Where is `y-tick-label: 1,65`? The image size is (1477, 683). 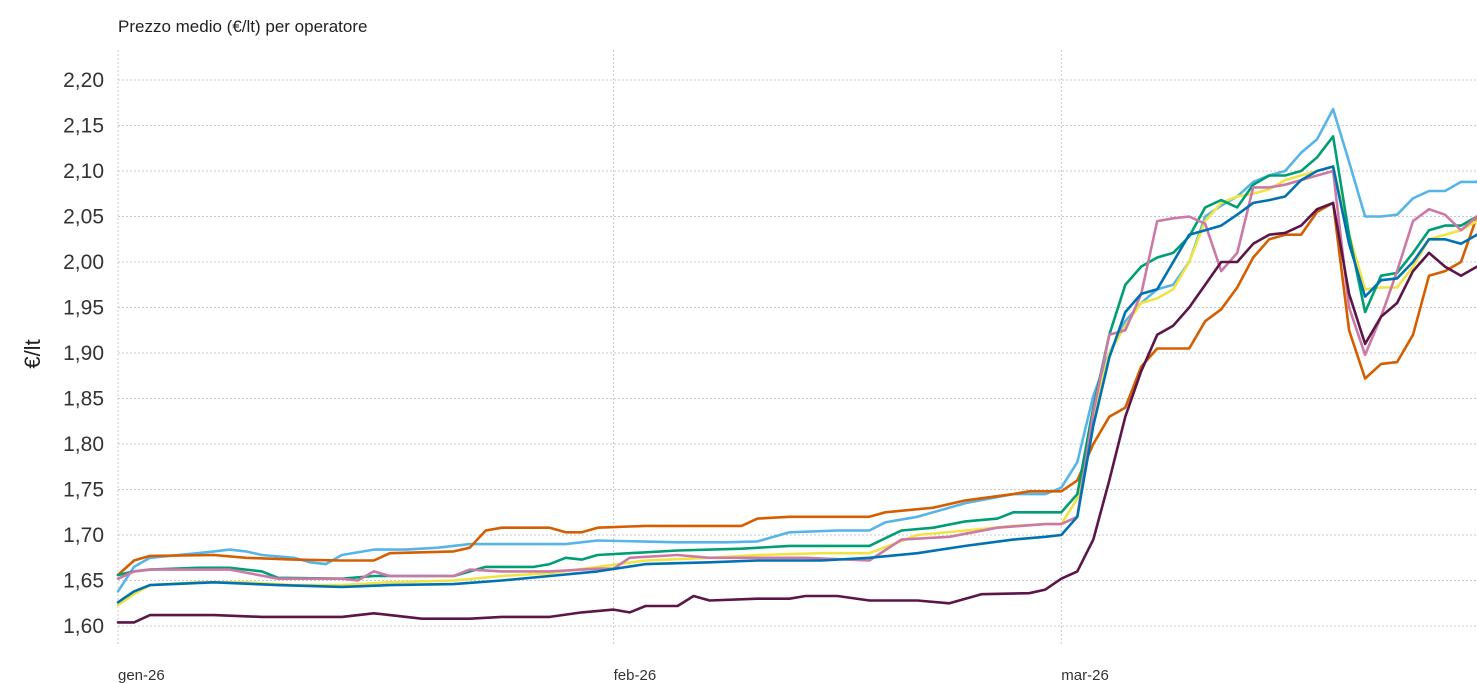 y-tick-label: 1,65 is located at coordinates (83, 581).